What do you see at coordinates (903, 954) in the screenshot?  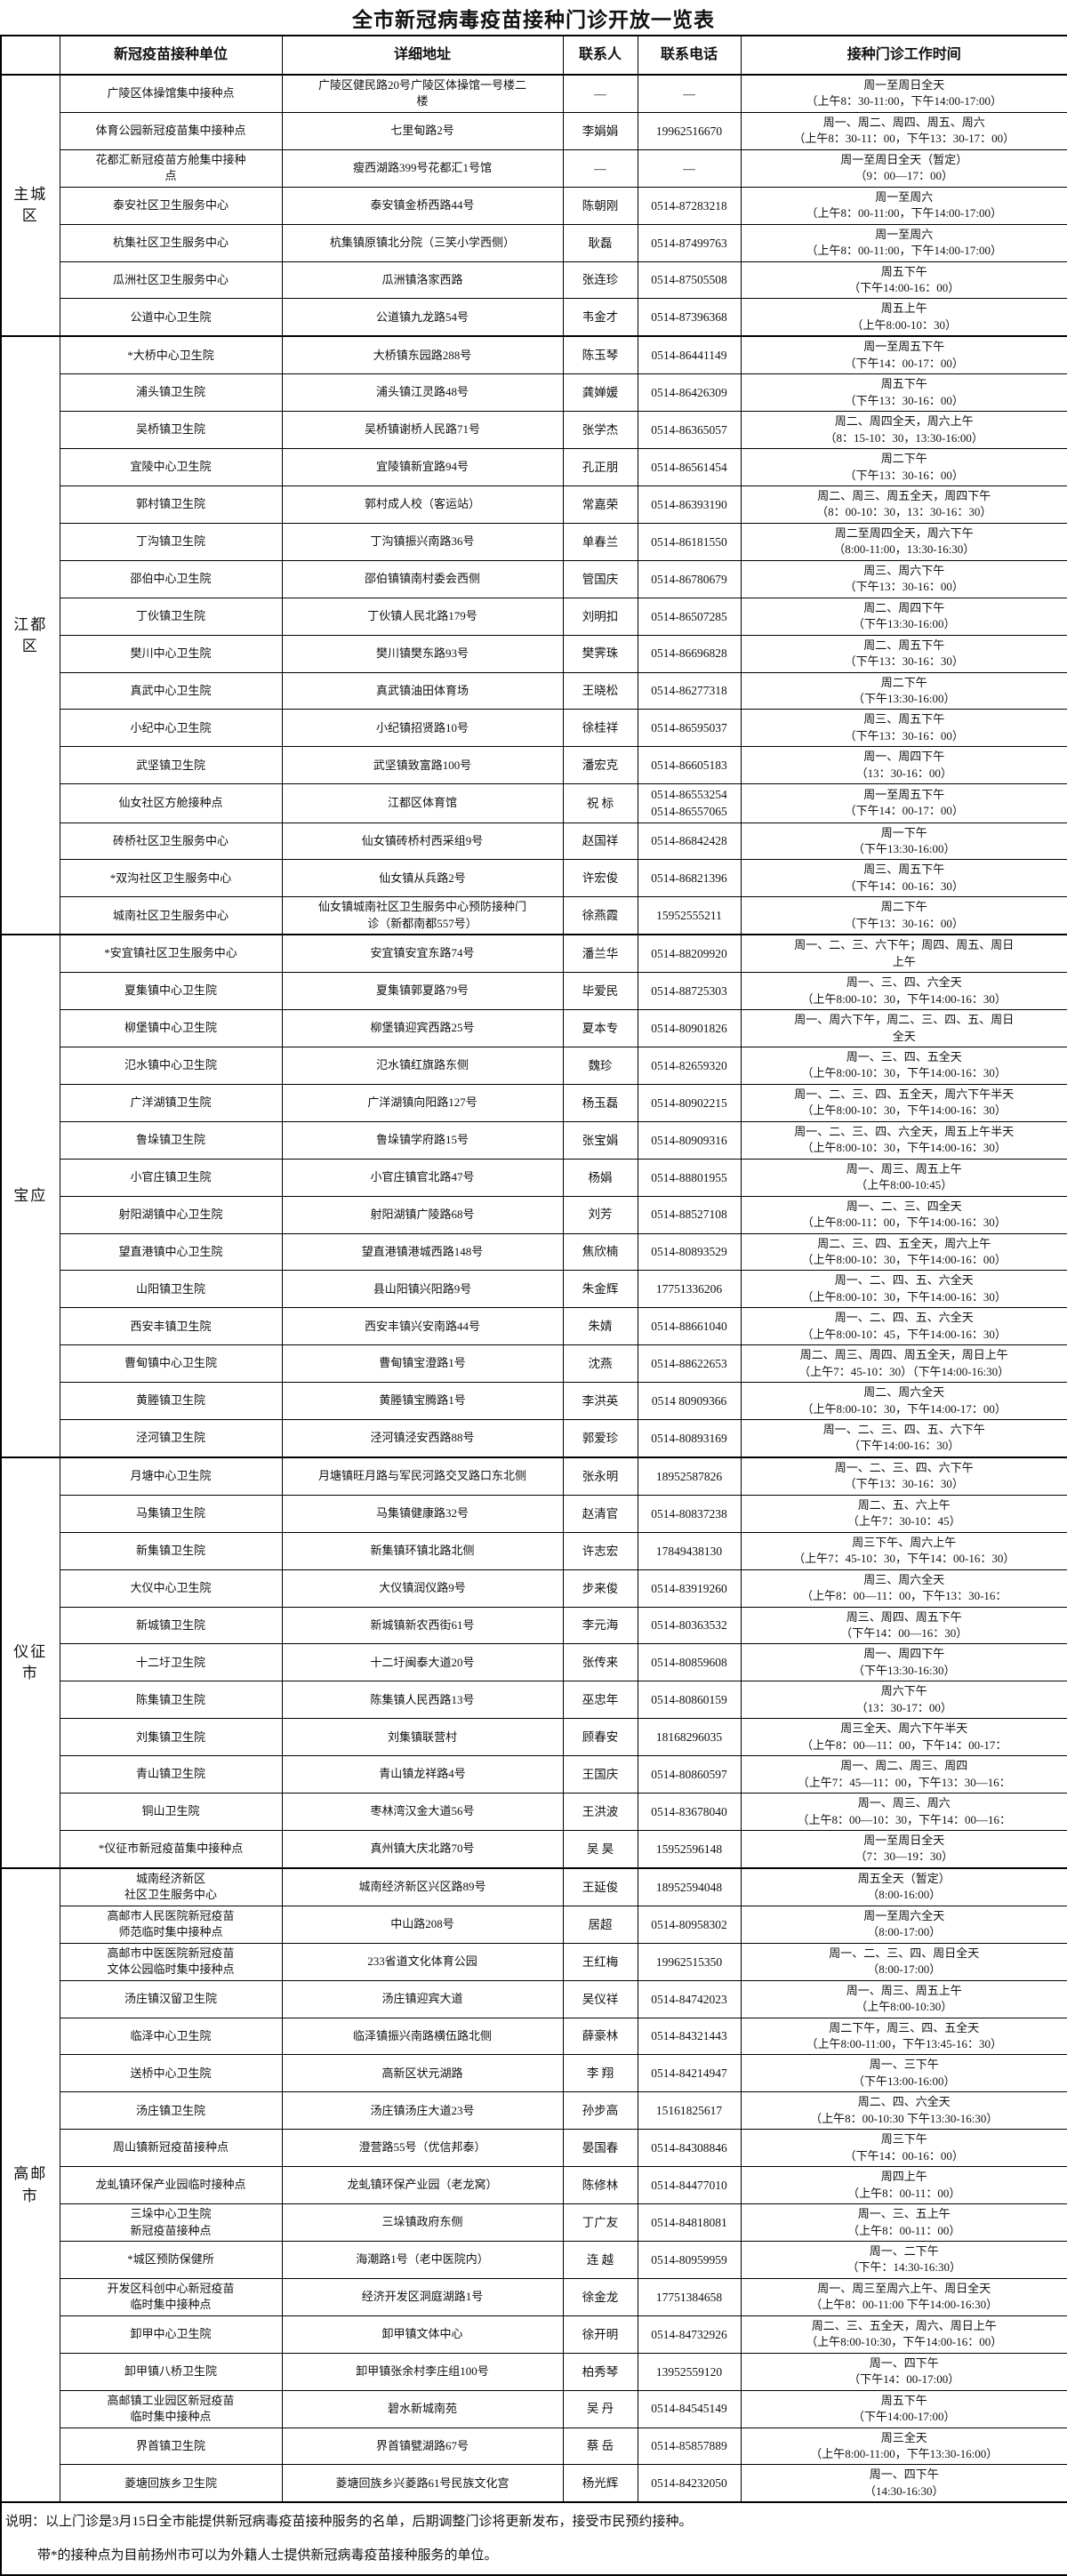 I see `hours-cell: 周一、二、三、六下午；周四、周五、周日 上午` at bounding box center [903, 954].